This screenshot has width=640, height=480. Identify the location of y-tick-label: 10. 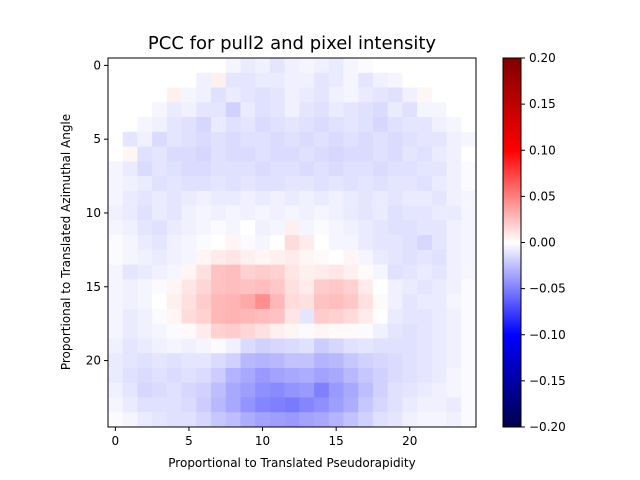
(93, 213).